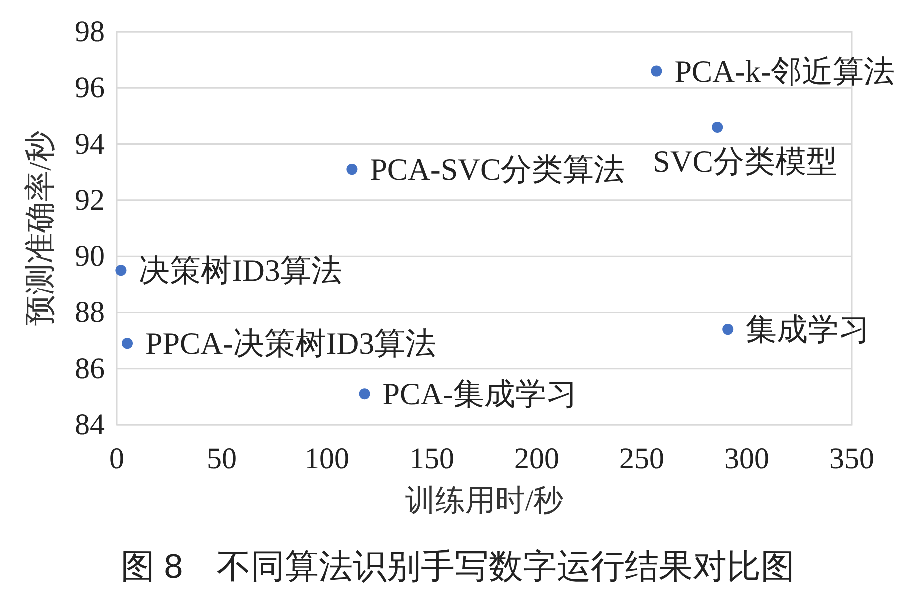  Describe the element at coordinates (327, 459) in the screenshot. I see `x-tick-label: 100` at that location.